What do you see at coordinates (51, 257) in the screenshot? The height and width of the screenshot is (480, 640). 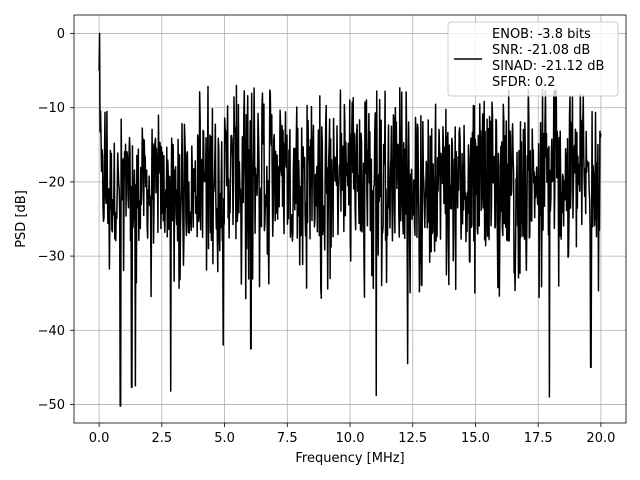 I see `y-tick-label: −30` at bounding box center [51, 257].